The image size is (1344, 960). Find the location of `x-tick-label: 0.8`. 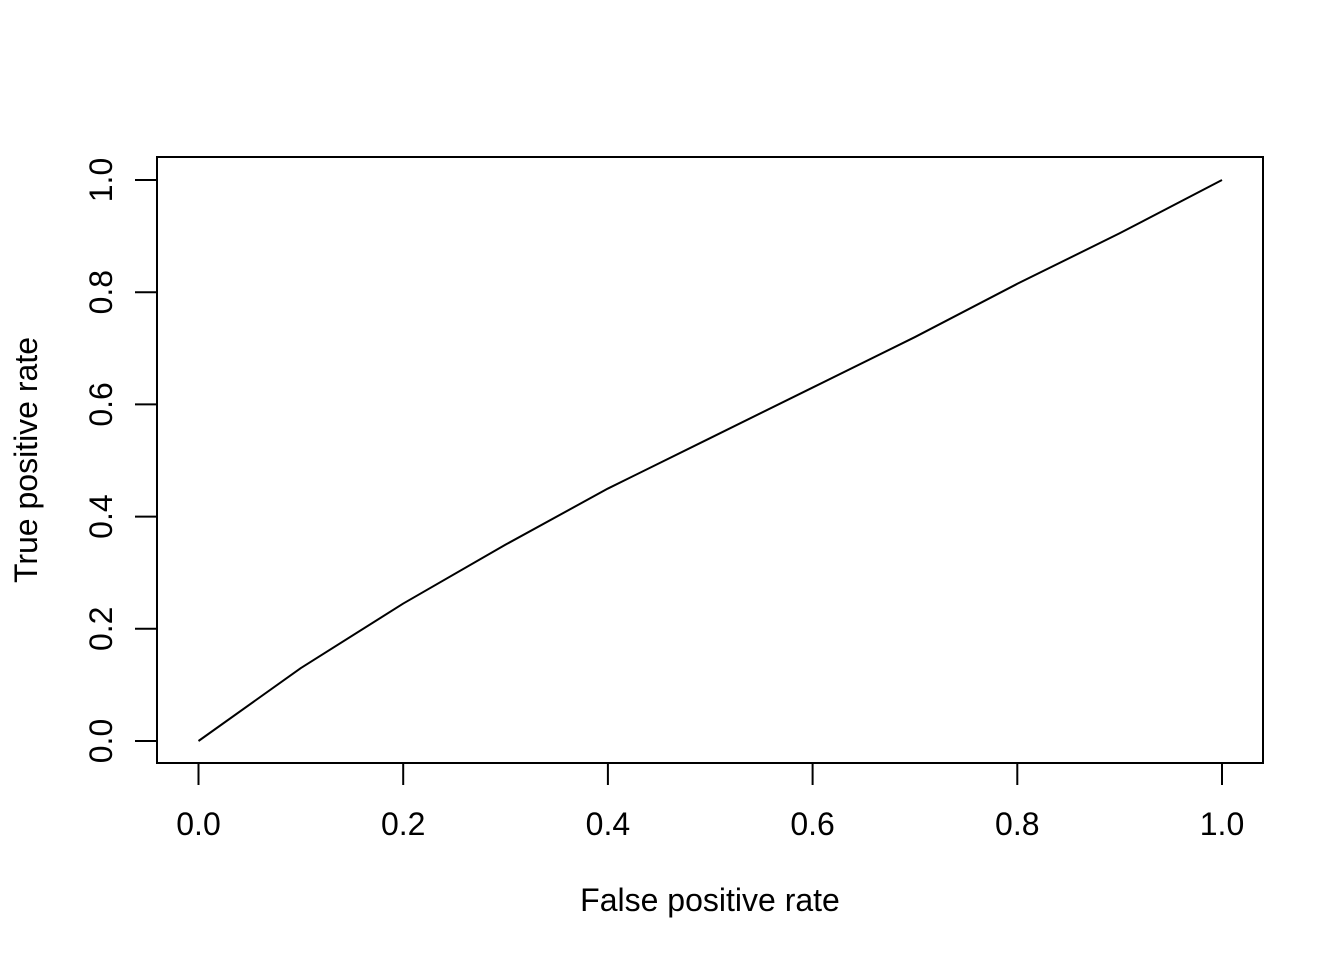

x-tick-label: 0.8 is located at coordinates (1017, 824).